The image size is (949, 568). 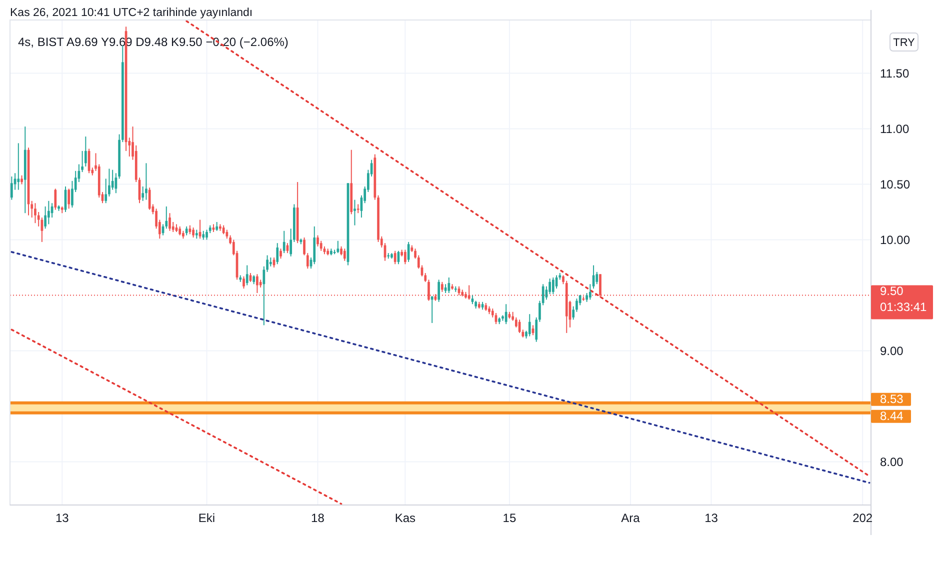 What do you see at coordinates (892, 351) in the screenshot?
I see `y-tick-label: 9.00` at bounding box center [892, 351].